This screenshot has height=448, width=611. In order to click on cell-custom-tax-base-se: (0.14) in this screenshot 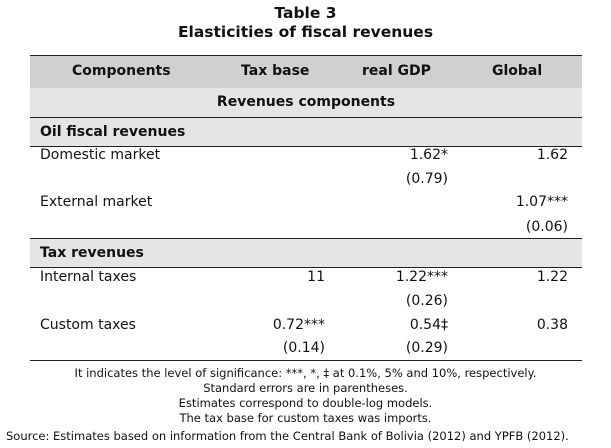, I will do `click(303, 348)`.